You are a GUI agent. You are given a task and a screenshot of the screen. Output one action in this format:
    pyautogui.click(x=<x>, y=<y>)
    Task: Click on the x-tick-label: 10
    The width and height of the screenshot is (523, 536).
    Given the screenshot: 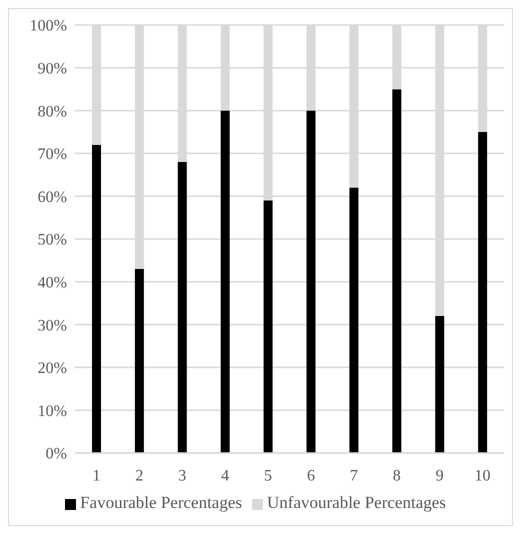 What is the action you would take?
    pyautogui.click(x=482, y=475)
    